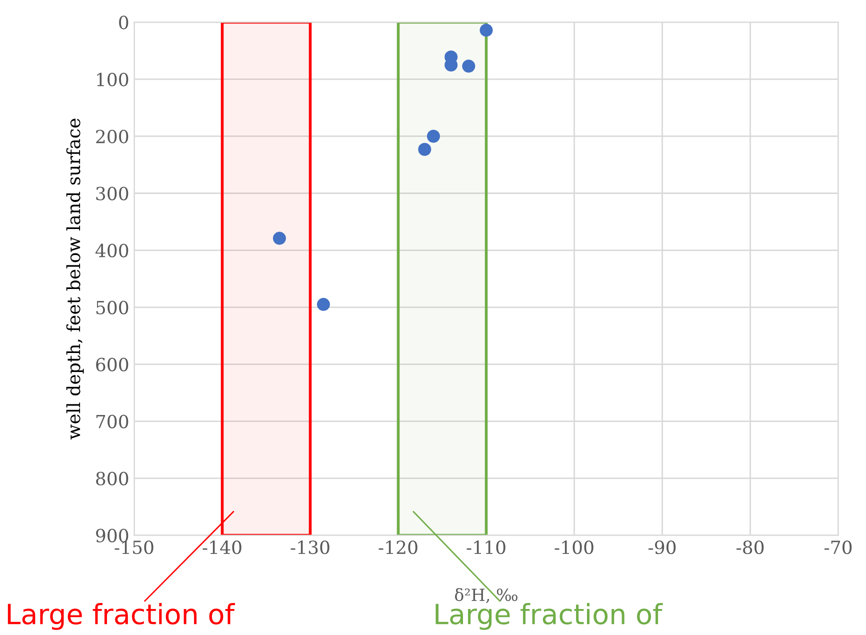 The image size is (866, 635). Describe the element at coordinates (123, 23) in the screenshot. I see `y-tick-label: 0` at that location.